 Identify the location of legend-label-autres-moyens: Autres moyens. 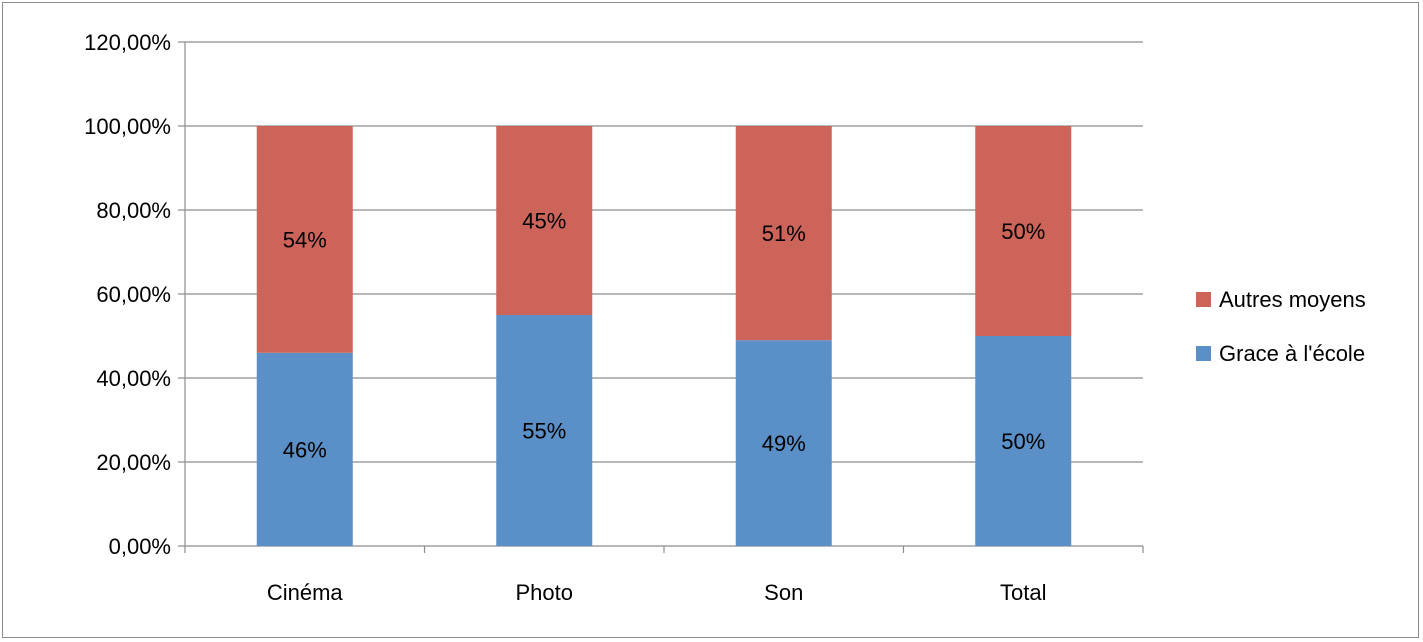
(1292, 299).